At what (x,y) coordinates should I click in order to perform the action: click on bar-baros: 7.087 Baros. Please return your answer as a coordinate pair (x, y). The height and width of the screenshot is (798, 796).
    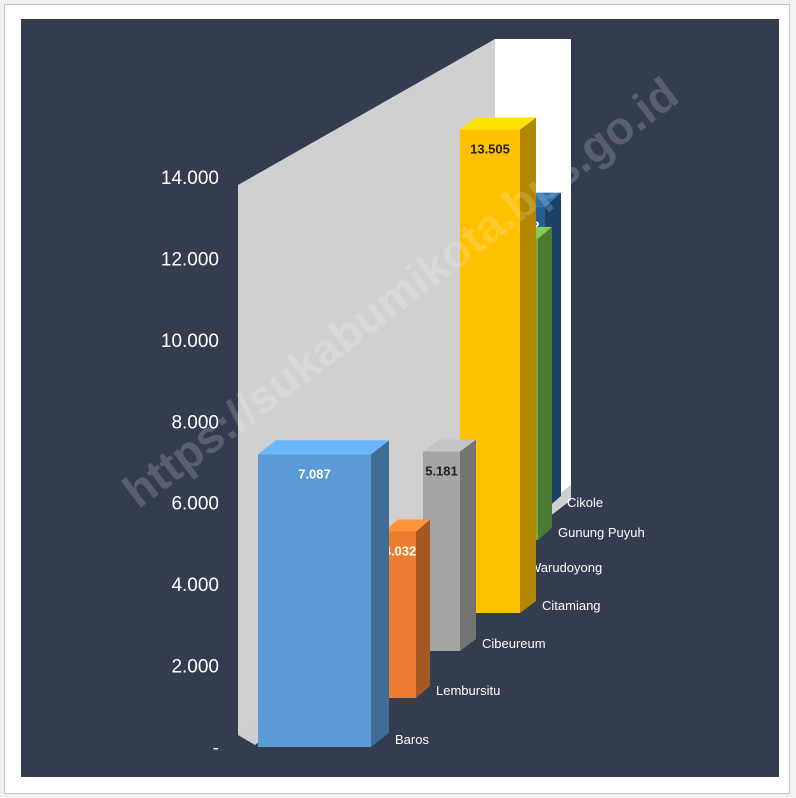
    Looking at the image, I should click on (343, 593).